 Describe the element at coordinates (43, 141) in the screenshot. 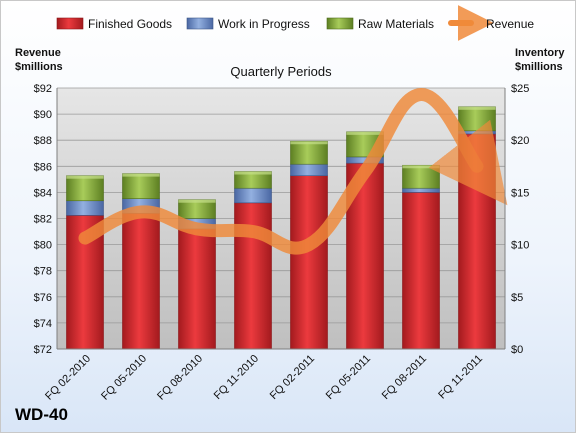

I see `left-tick-label: $88` at that location.